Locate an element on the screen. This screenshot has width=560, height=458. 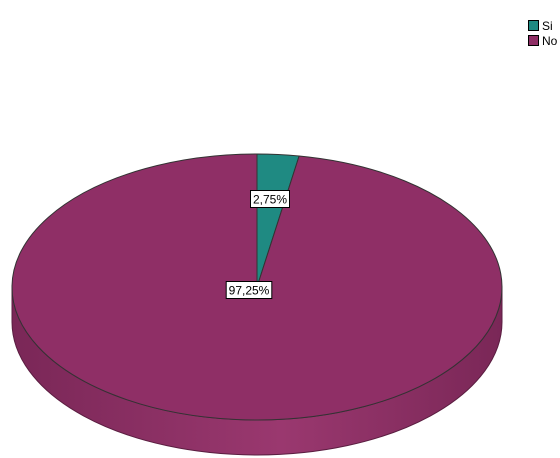
data-label-text: 2,75% is located at coordinates (270, 200).